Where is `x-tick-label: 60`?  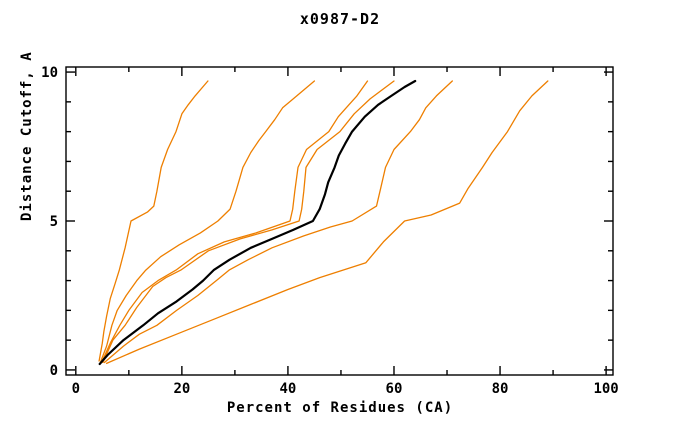 x-tick-label: 60 is located at coordinates (394, 389).